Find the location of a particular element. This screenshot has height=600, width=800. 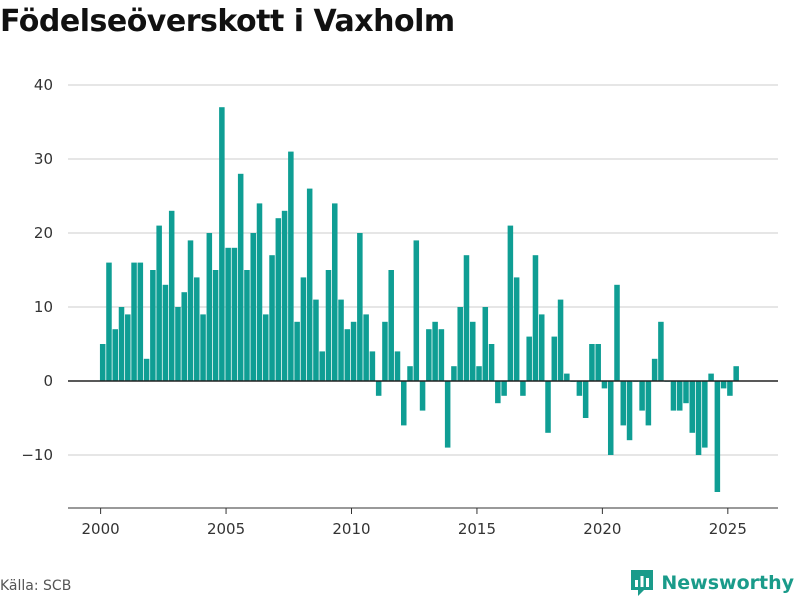

x-tick-label: 2020 is located at coordinates (602, 529).